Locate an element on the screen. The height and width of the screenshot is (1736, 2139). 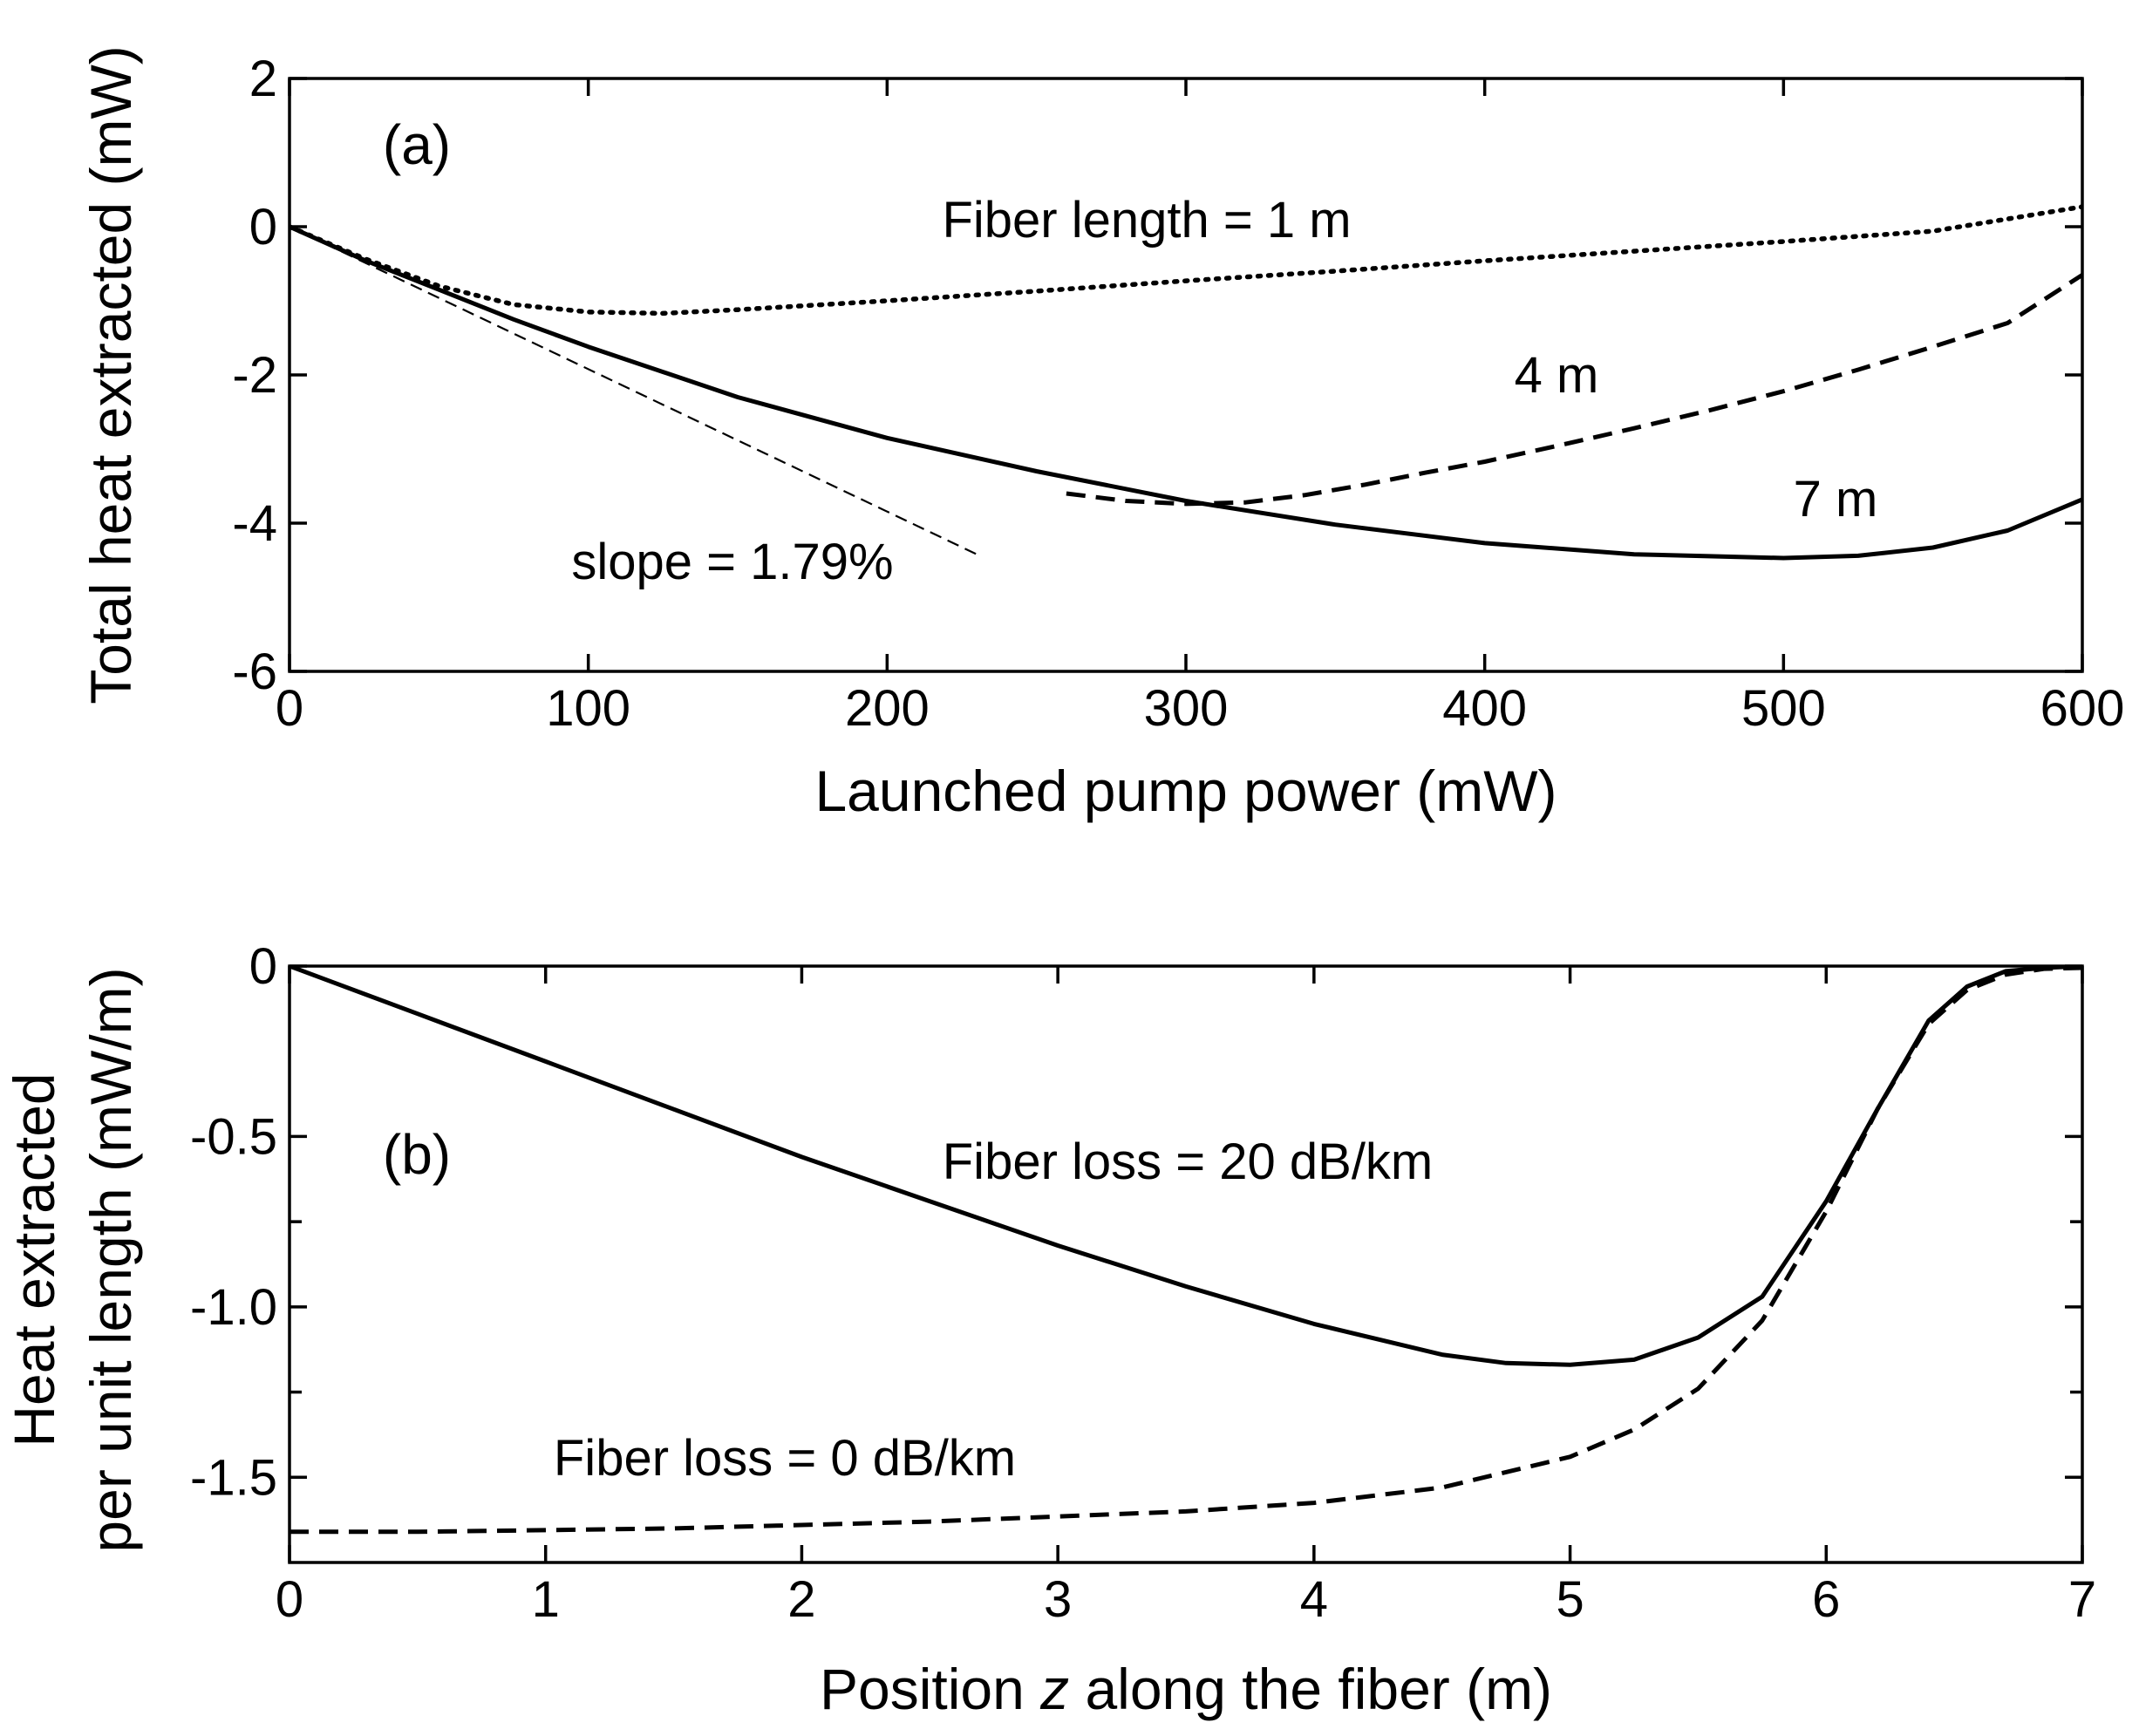
y-tick-label: -4 is located at coordinates (255, 523).